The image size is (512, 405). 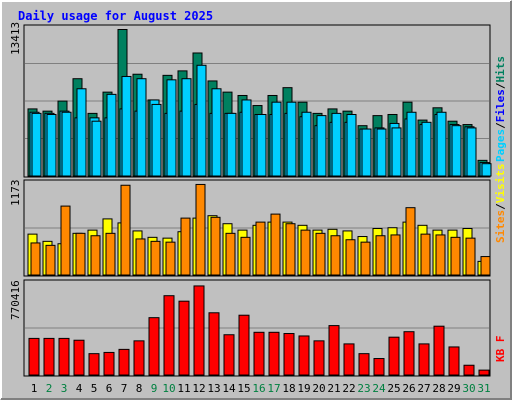 What do you see at coordinates (154, 388) in the screenshot?
I see `x-label-day-9: 9` at bounding box center [154, 388].